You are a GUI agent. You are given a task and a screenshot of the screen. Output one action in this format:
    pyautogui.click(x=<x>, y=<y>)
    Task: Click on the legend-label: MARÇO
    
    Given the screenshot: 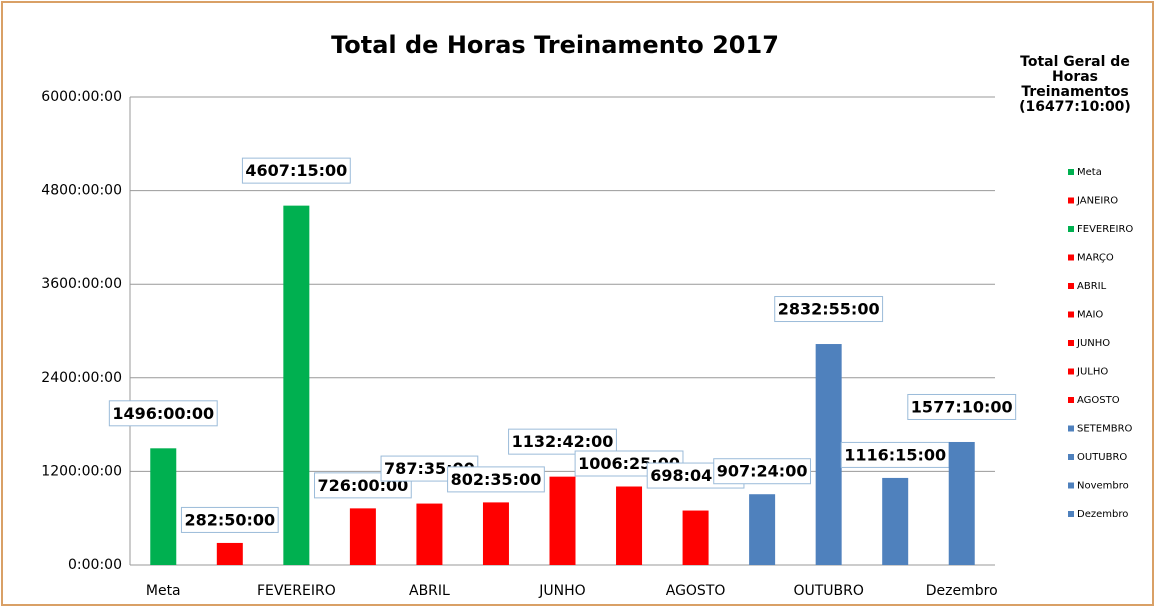 What is the action you would take?
    pyautogui.click(x=1095, y=258)
    